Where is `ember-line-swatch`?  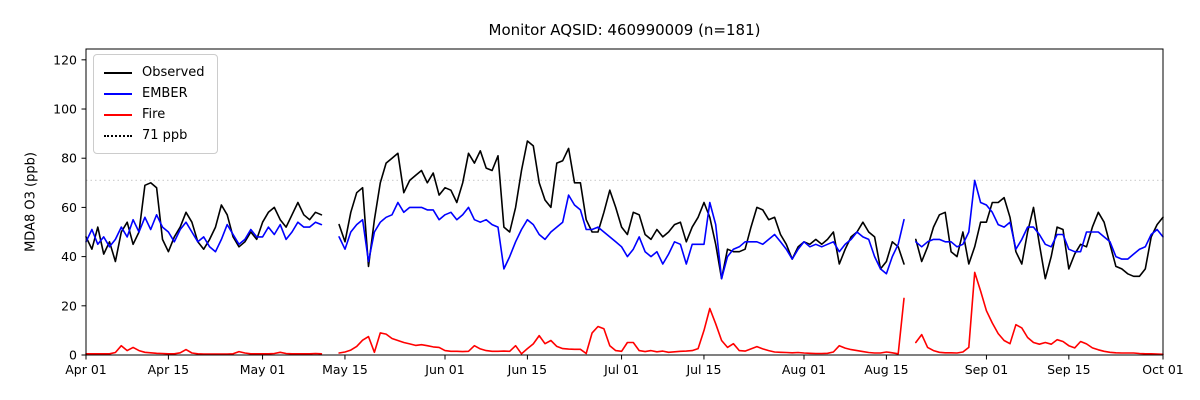
ember-line-swatch is located at coordinates (118, 93).